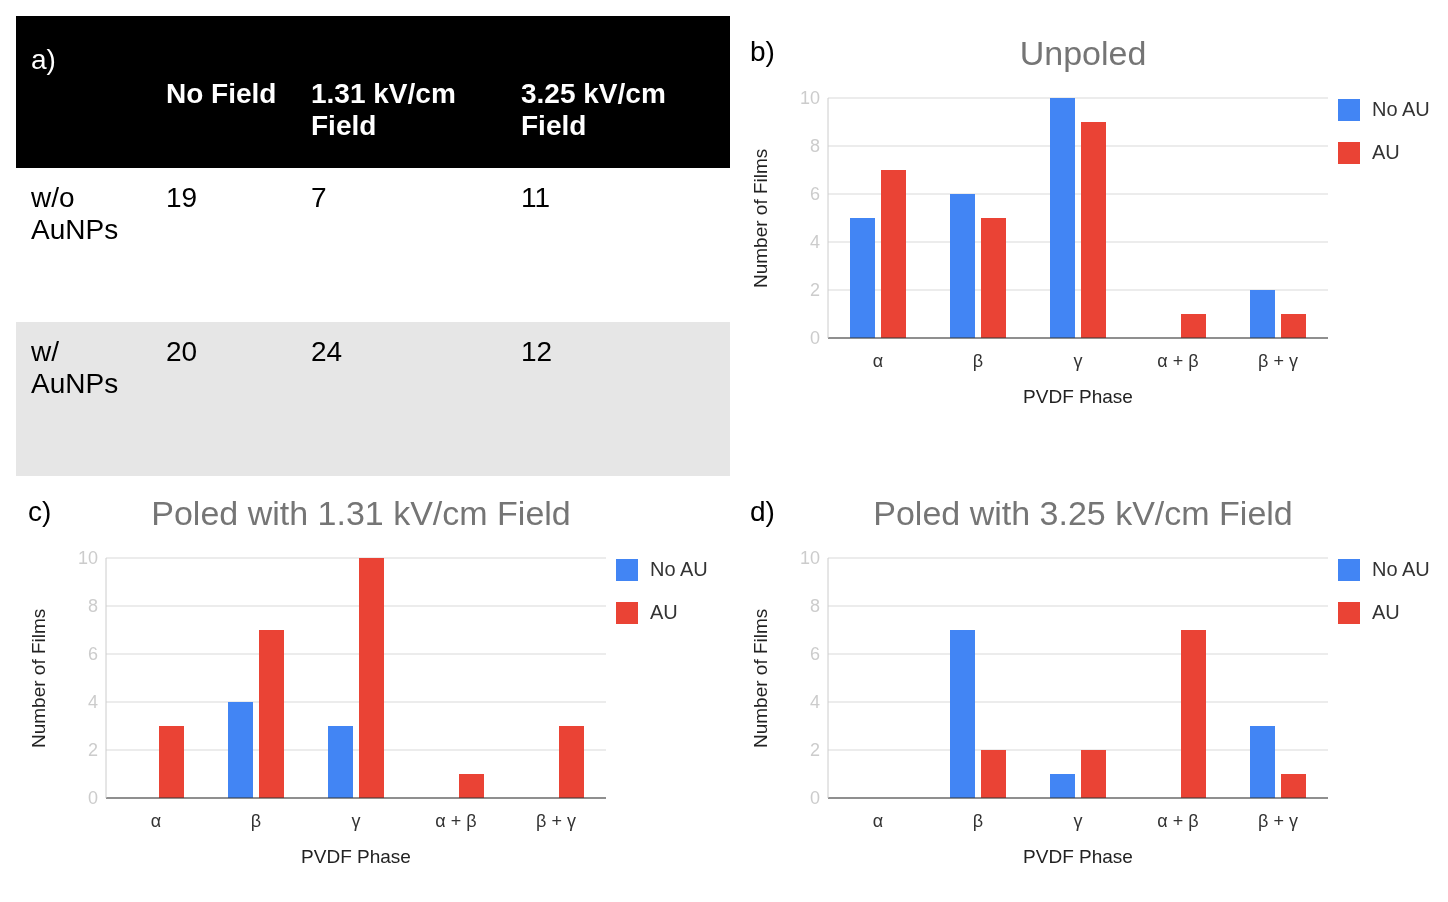  What do you see at coordinates (75, 213) in the screenshot?
I see `category-label: w/o AuNPs` at bounding box center [75, 213].